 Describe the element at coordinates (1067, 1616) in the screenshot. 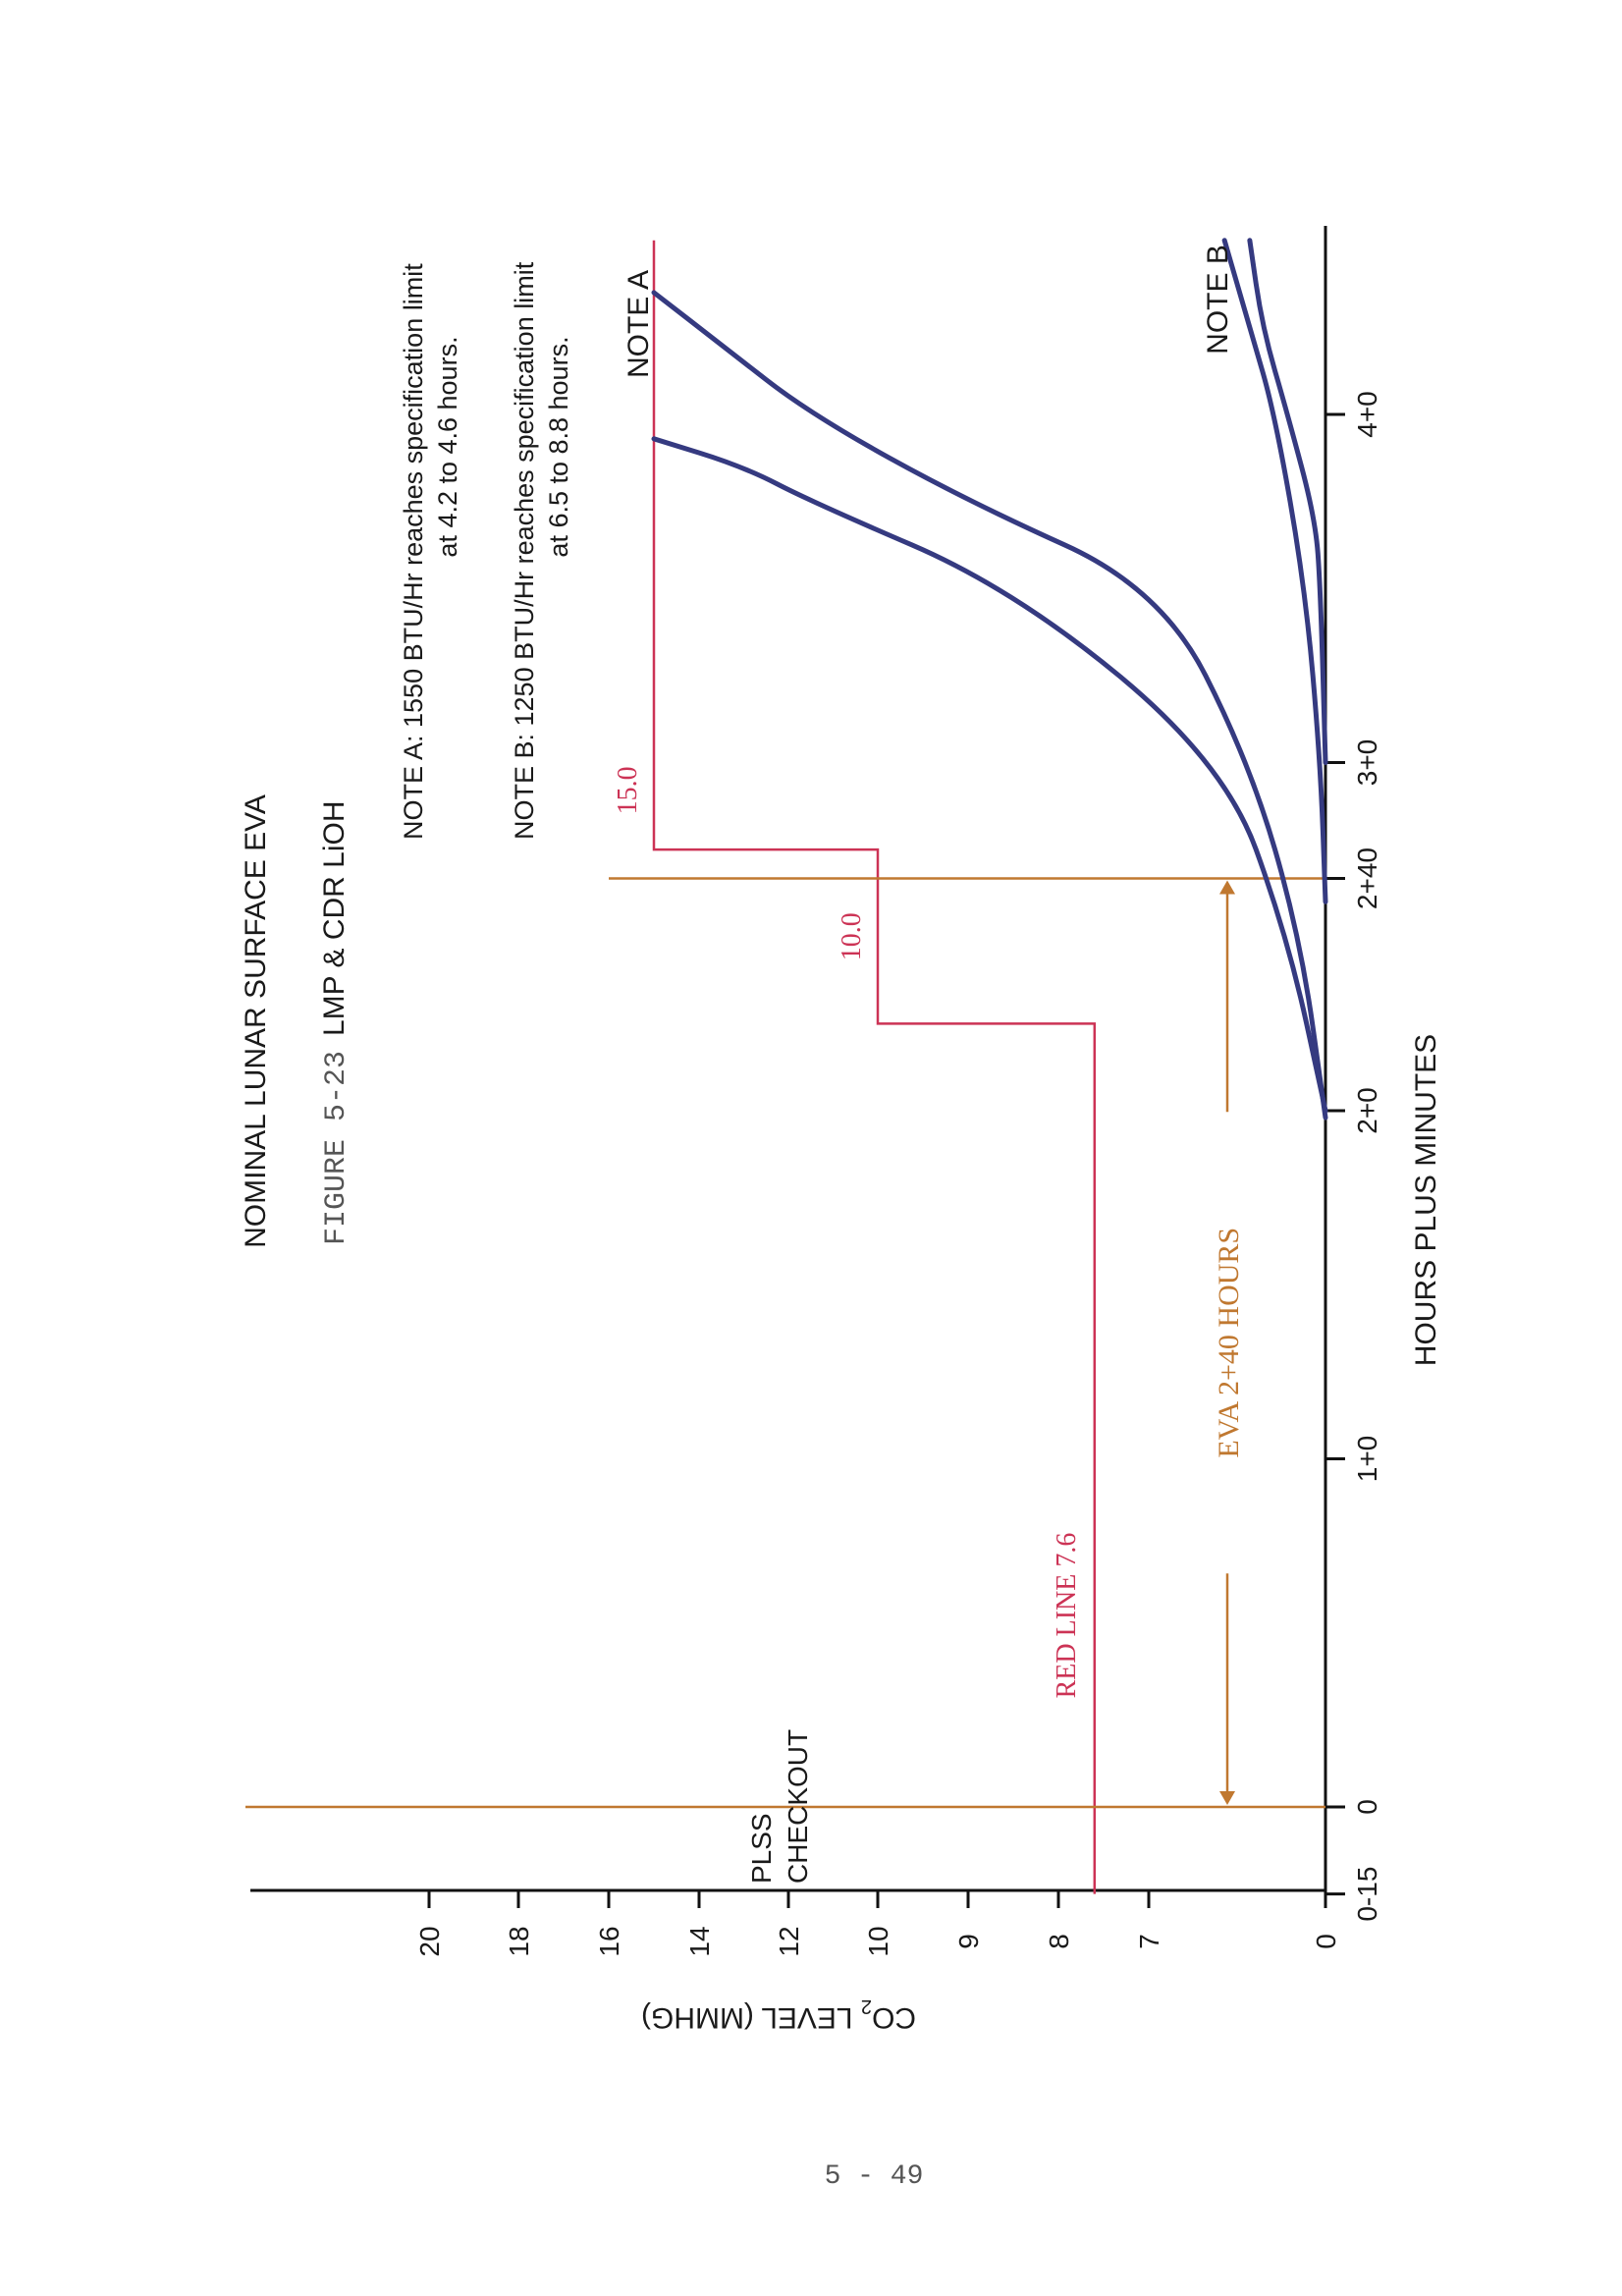

I see `red-line-label: RED LINE 7.6` at that location.